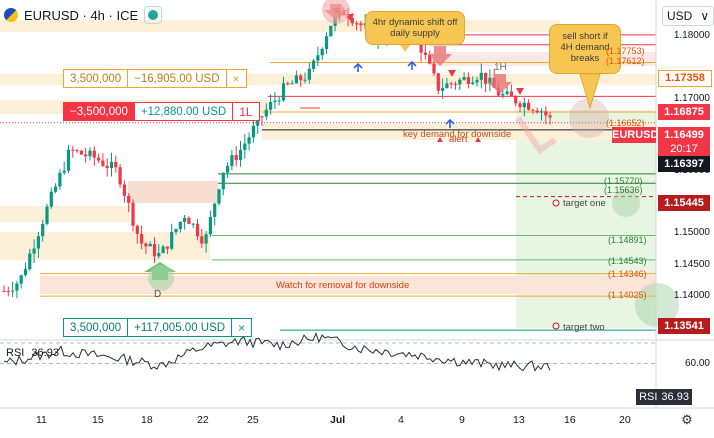  What do you see at coordinates (691, 295) in the screenshot?
I see `price-tick: 1.14000` at bounding box center [691, 295].